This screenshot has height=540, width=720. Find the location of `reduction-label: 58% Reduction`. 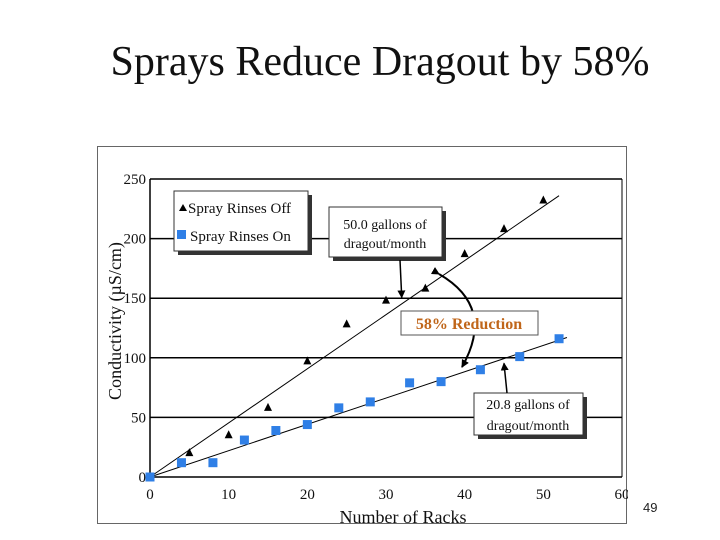

reduction-label: 58% Reduction is located at coordinates (469, 324).